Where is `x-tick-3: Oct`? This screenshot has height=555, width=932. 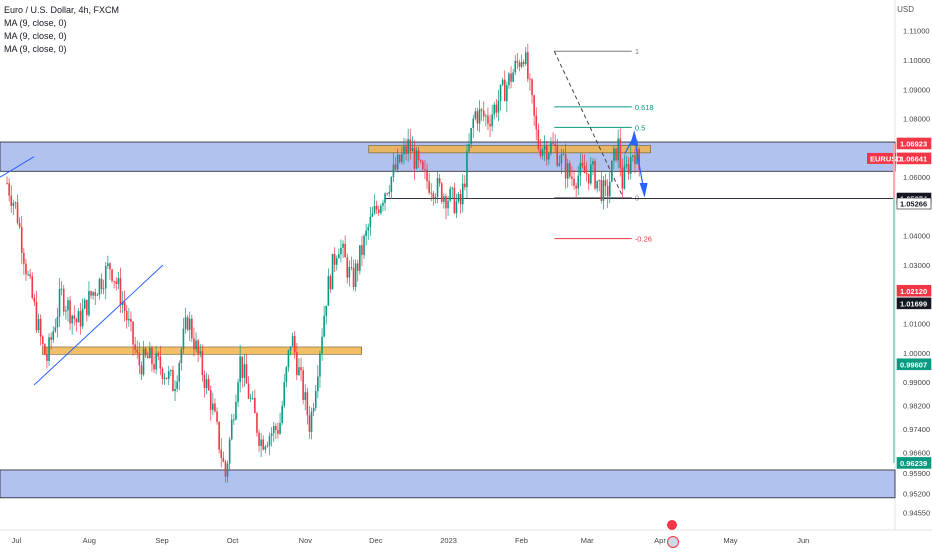 x-tick-3: Oct is located at coordinates (233, 540).